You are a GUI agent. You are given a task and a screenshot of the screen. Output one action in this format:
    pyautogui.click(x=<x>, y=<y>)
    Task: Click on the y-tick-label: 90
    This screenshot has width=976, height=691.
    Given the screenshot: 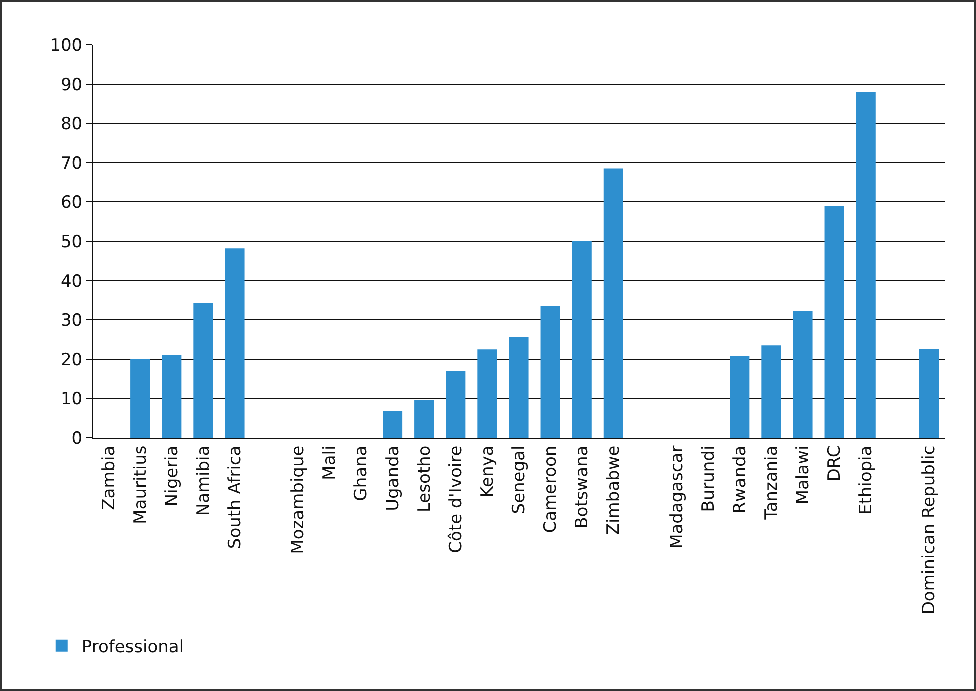 What is the action you would take?
    pyautogui.click(x=71, y=85)
    